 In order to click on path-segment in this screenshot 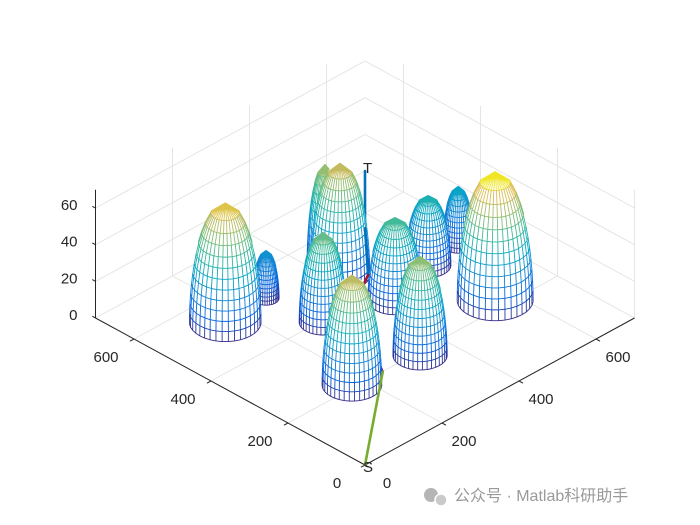, I will do `click(366, 251)`.